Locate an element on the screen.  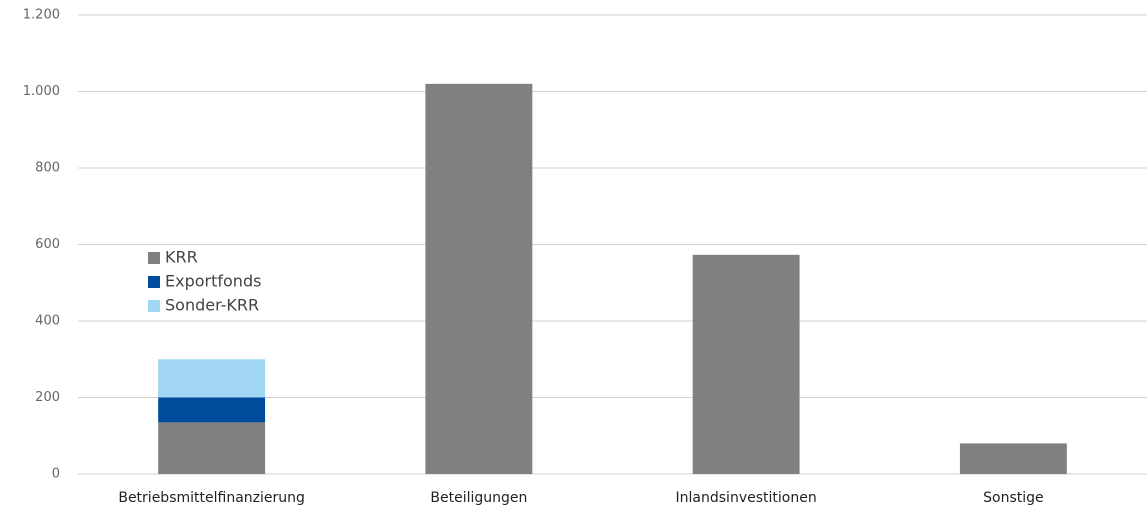
y-tick-label: 200 is located at coordinates (47, 397).